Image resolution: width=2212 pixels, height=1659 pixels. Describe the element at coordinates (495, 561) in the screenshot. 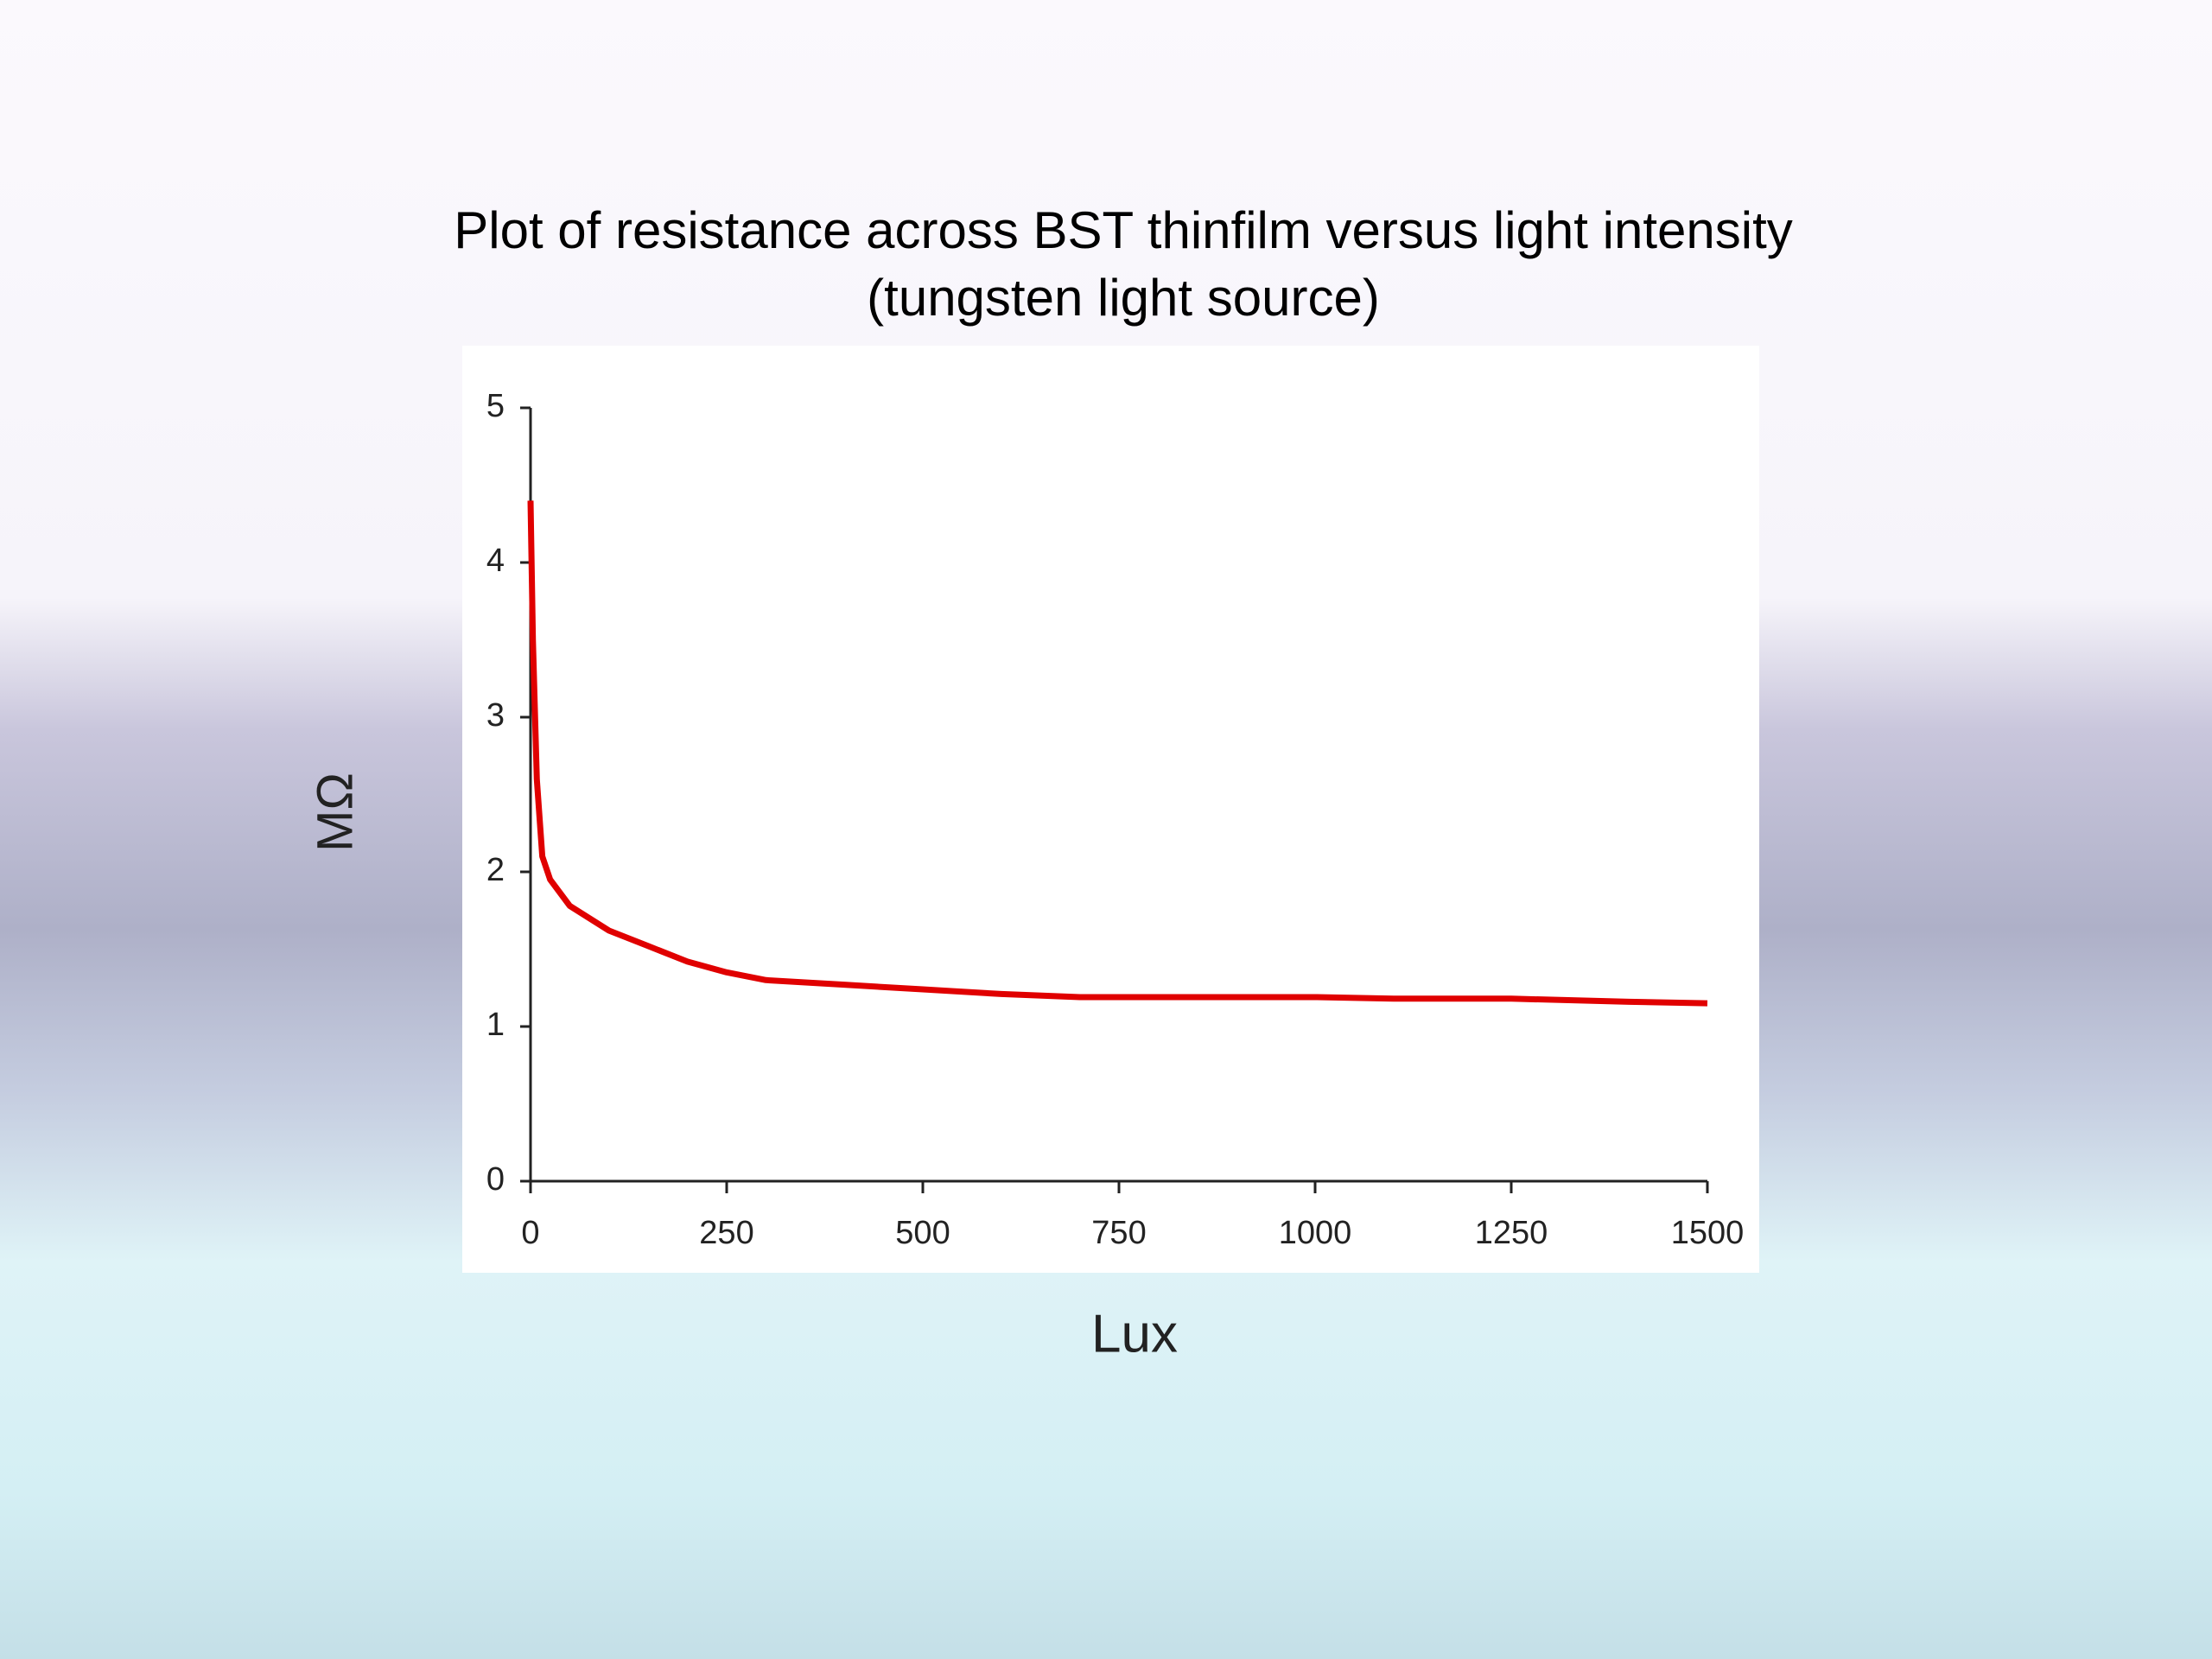

I see `y-tick-label: 4` at that location.